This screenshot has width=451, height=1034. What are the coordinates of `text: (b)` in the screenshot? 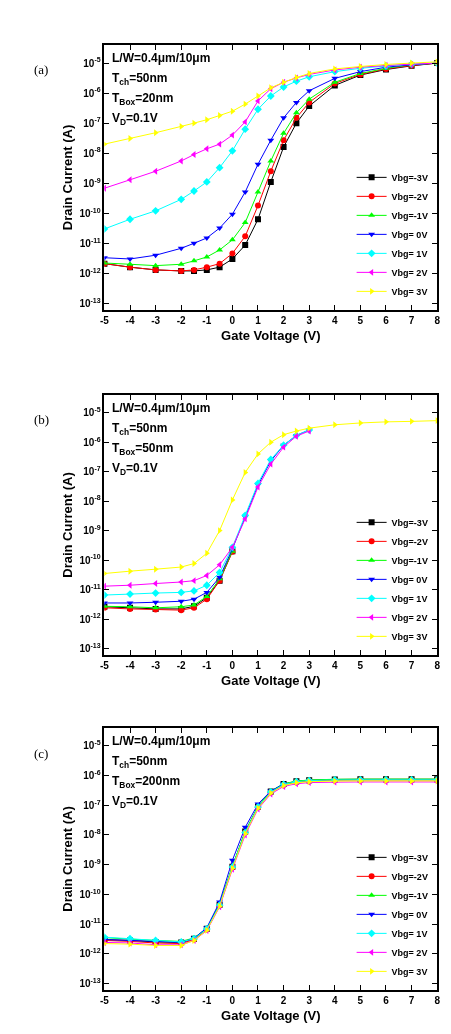 It's located at (42, 419).